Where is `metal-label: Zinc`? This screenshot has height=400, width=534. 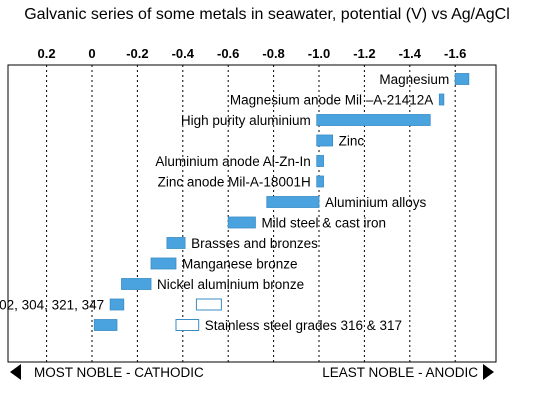
metal-label: Zinc is located at coordinates (352, 141).